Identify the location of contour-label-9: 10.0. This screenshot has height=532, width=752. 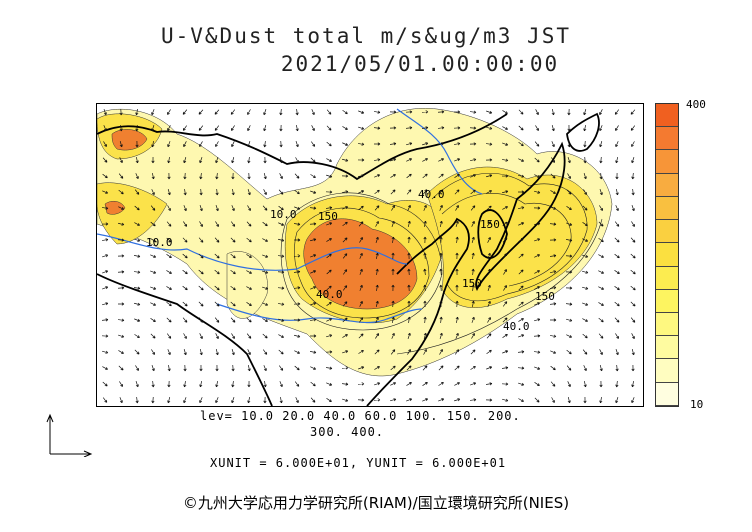
(283, 214).